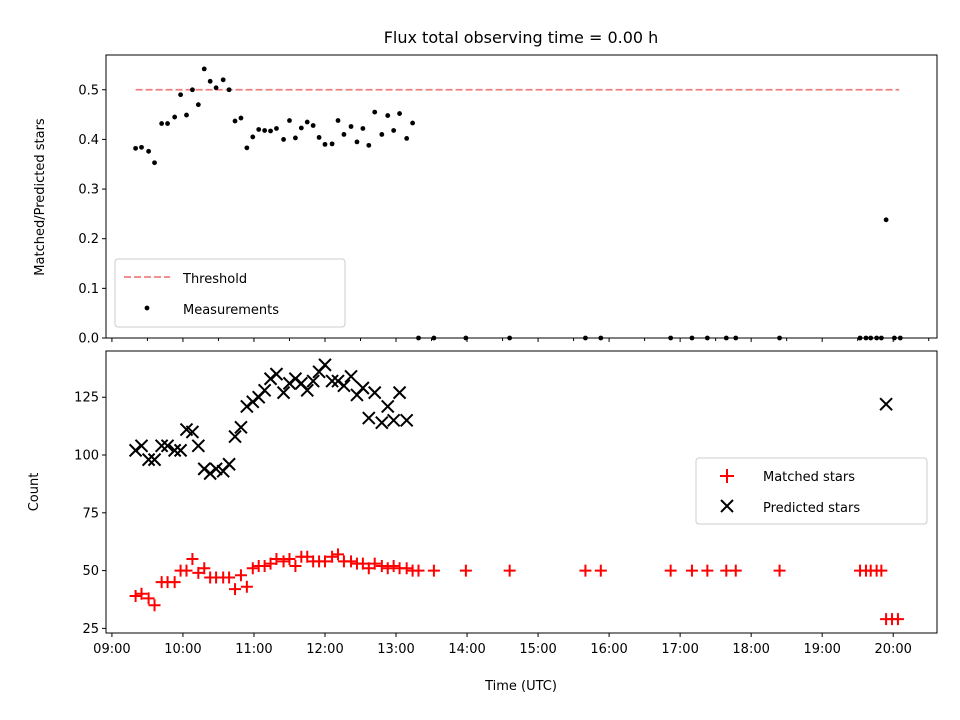  What do you see at coordinates (809, 477) in the screenshot?
I see `legend-matched-label: Matched stars` at bounding box center [809, 477].